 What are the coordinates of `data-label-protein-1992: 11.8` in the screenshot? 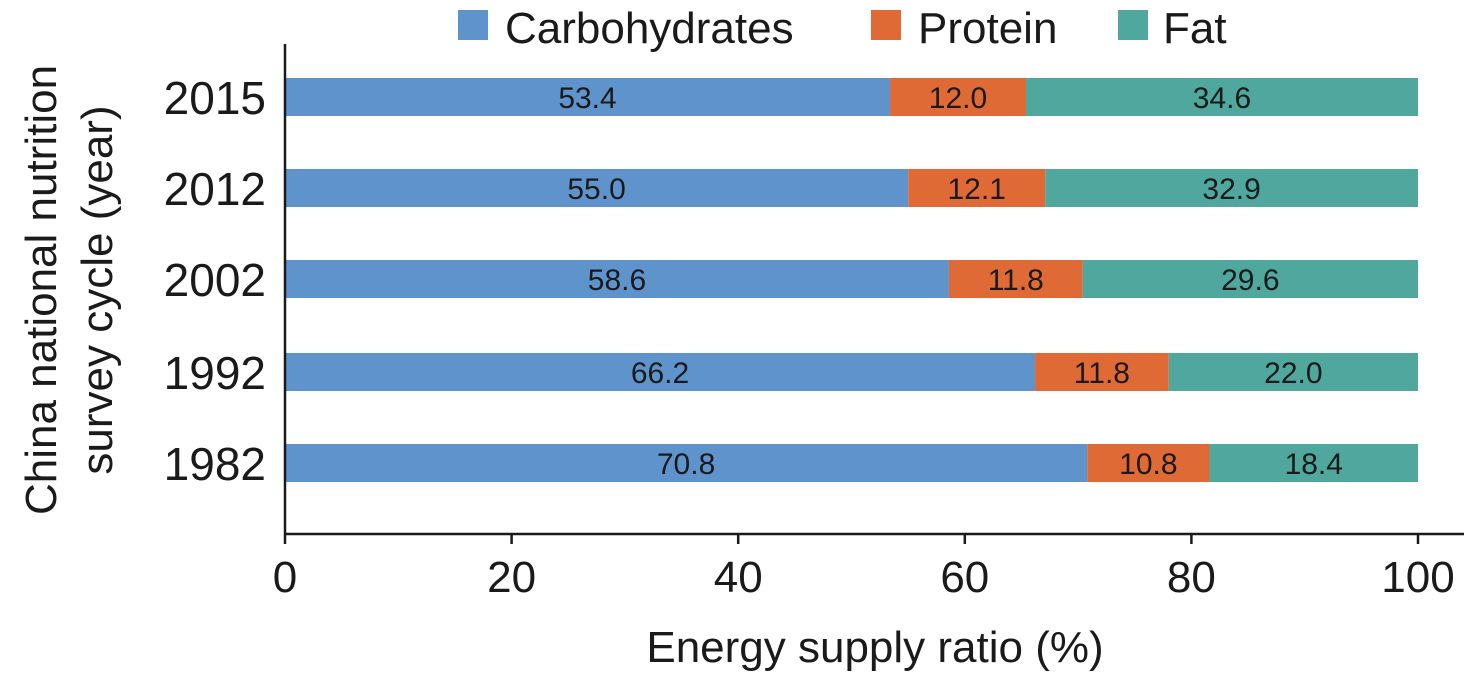 It's located at (1102, 373).